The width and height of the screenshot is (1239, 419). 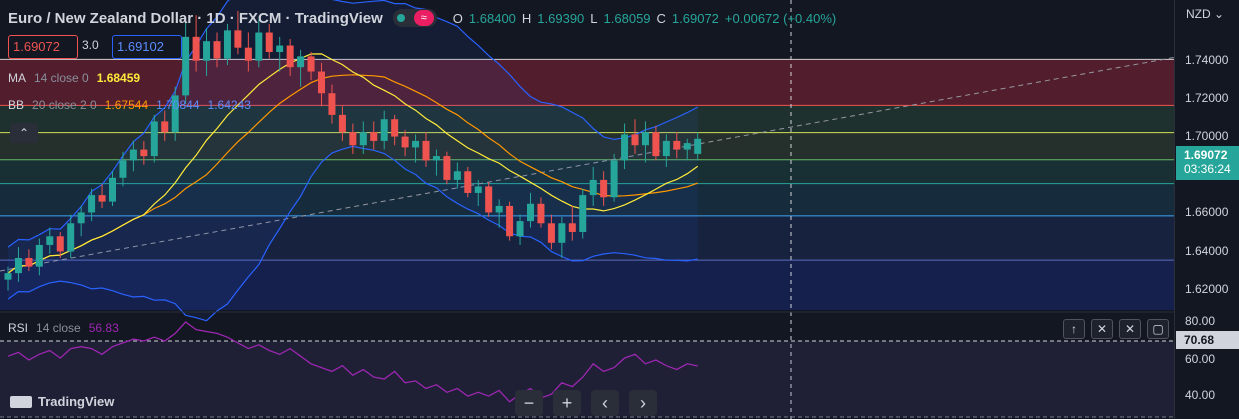 What do you see at coordinates (1200, 395) in the screenshot?
I see `rsi-tick: 40.00` at bounding box center [1200, 395].